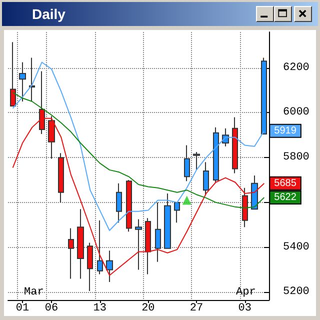  What do you see at coordinates (296, 68) in the screenshot?
I see `y-tick-label: 6200` at bounding box center [296, 68].